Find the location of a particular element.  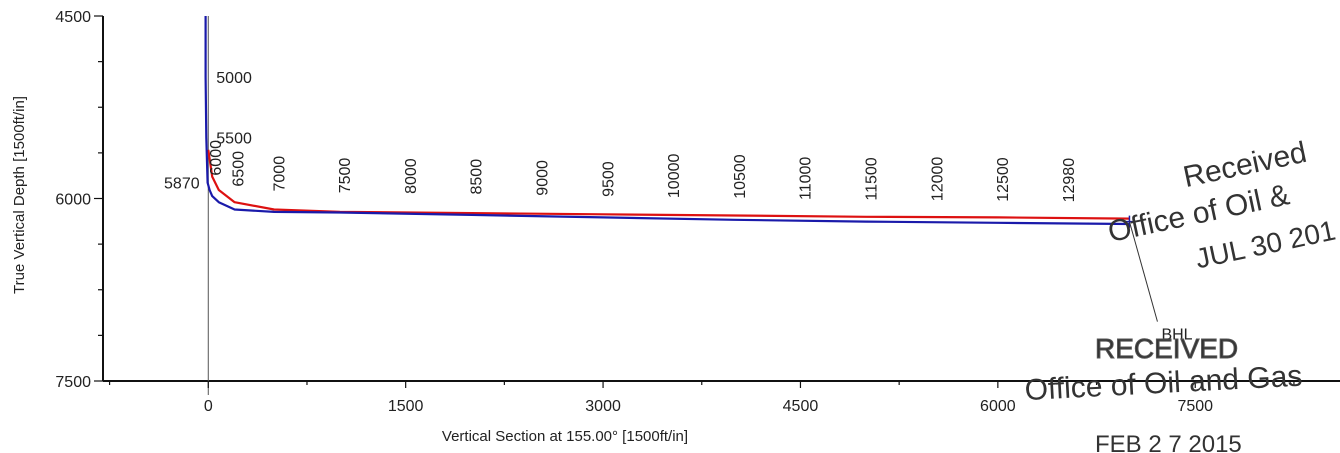

md-label: 7000 is located at coordinates (279, 174).